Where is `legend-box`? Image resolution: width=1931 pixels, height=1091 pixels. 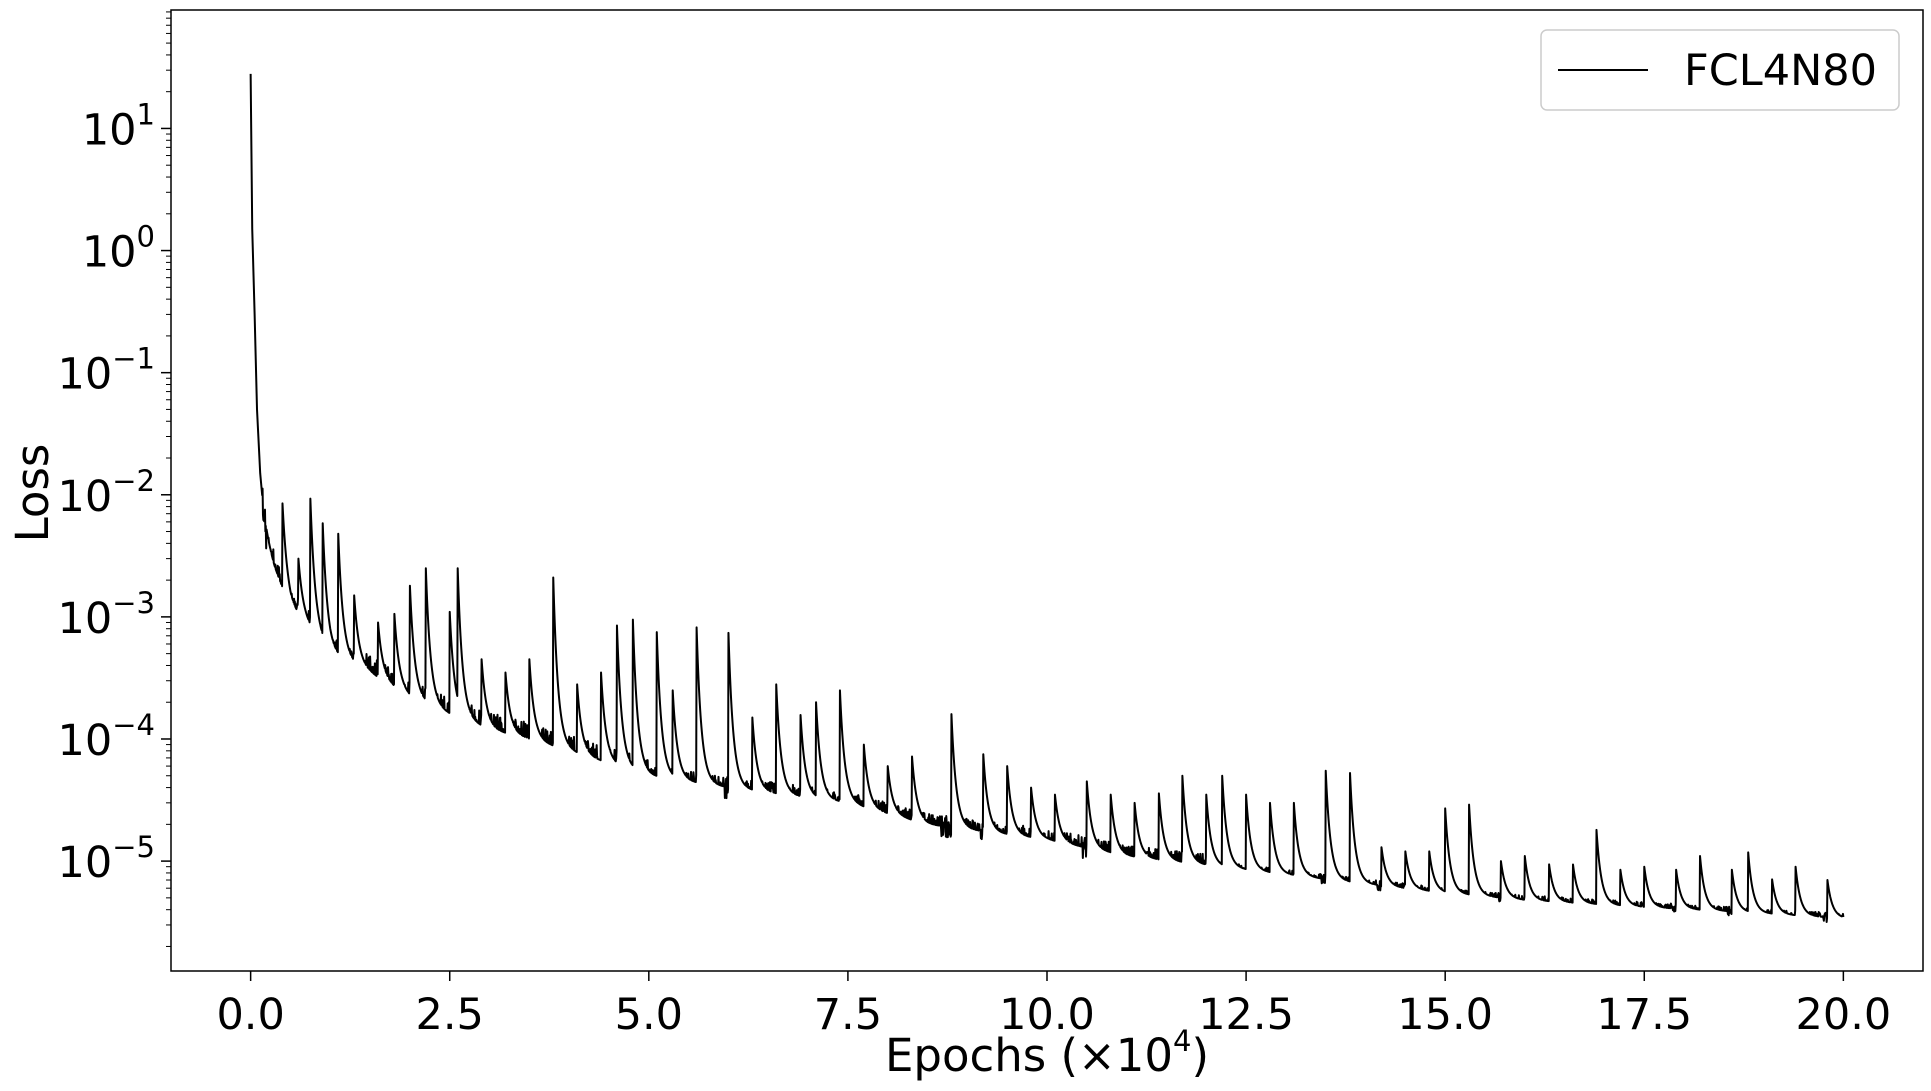
legend-box is located at coordinates (1720, 70).